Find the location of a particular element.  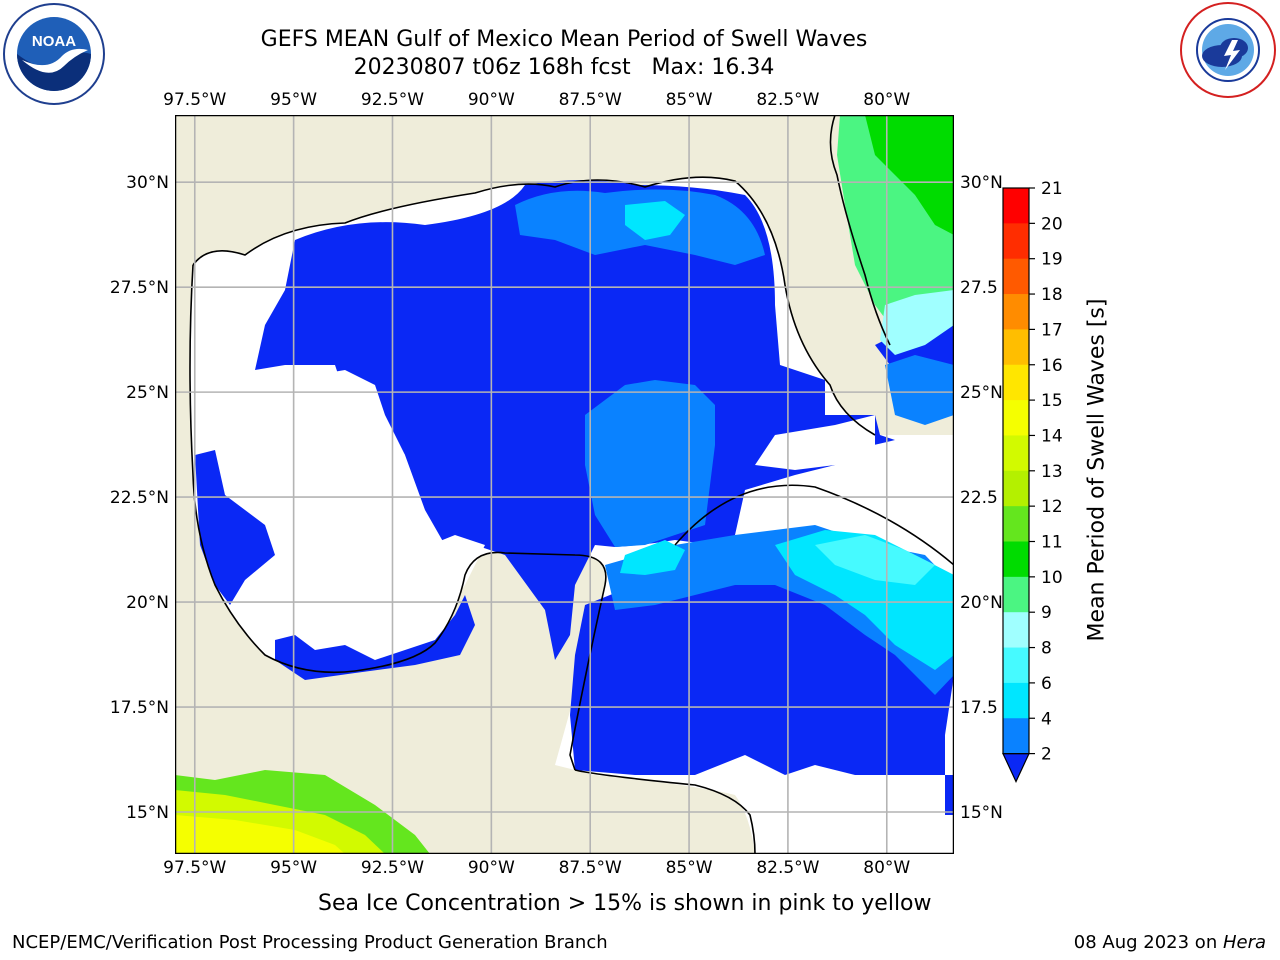

colorbar-tick-label: 9 is located at coordinates (1046, 613).